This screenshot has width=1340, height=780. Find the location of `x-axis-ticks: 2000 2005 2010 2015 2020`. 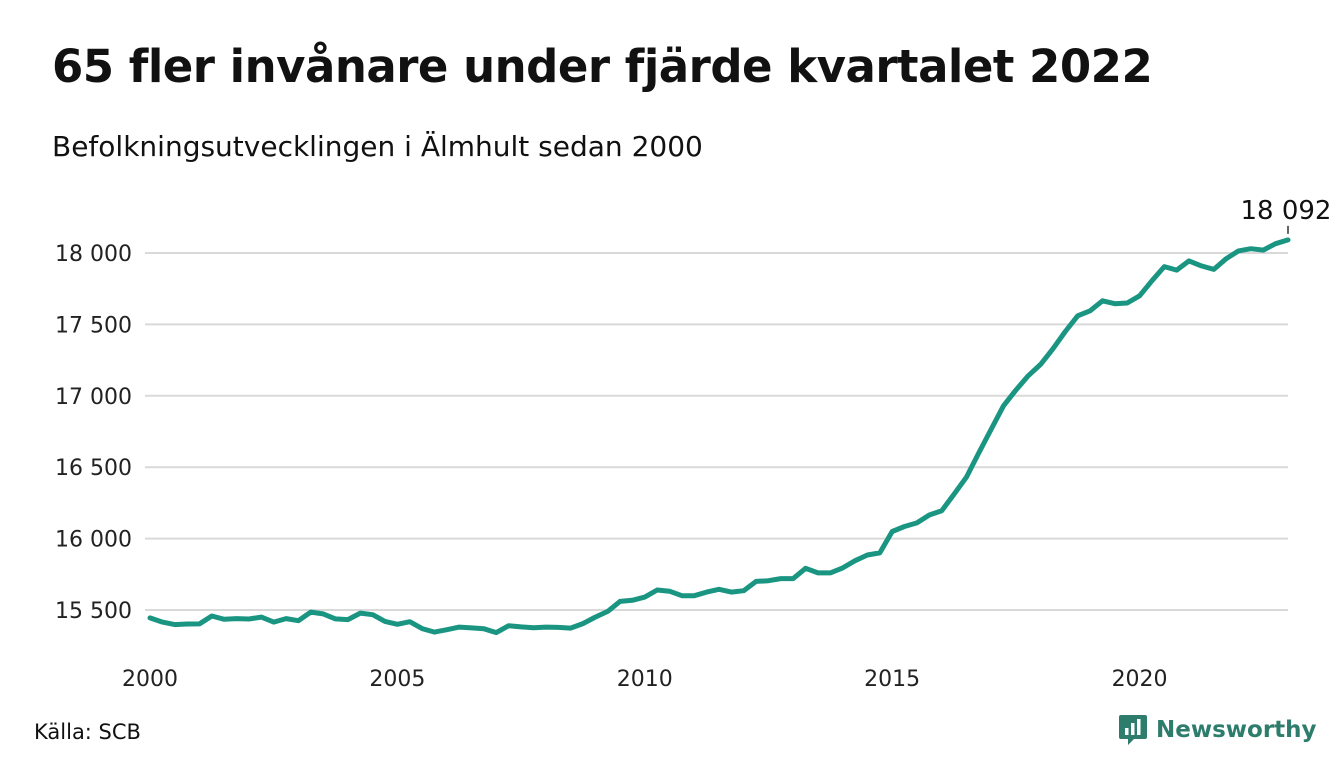

x-axis-ticks: 2000 2005 2010 2015 2020 is located at coordinates (645, 679).